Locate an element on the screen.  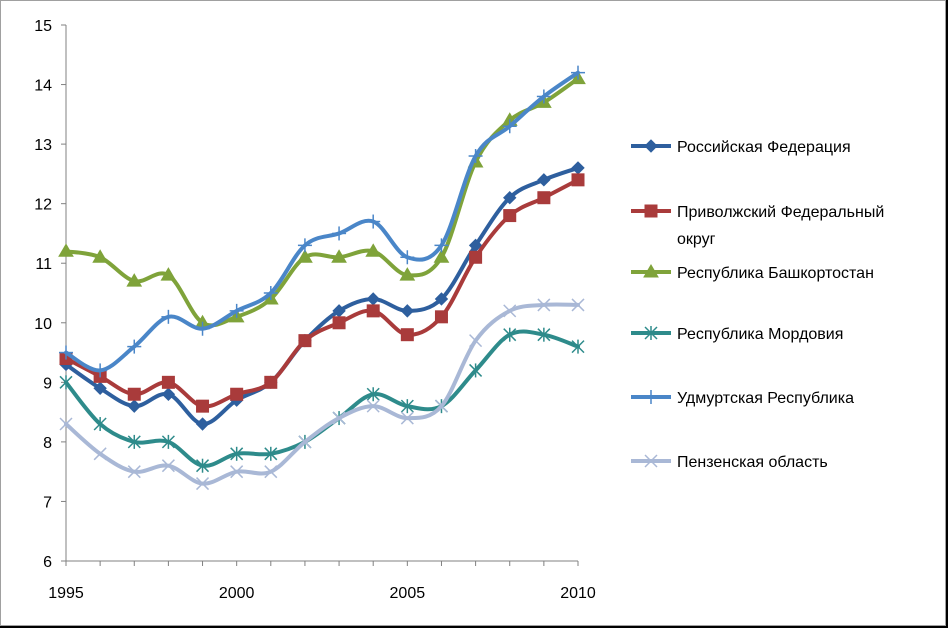
legend-item-3: Республика Башкортостан is located at coordinates (752, 273).